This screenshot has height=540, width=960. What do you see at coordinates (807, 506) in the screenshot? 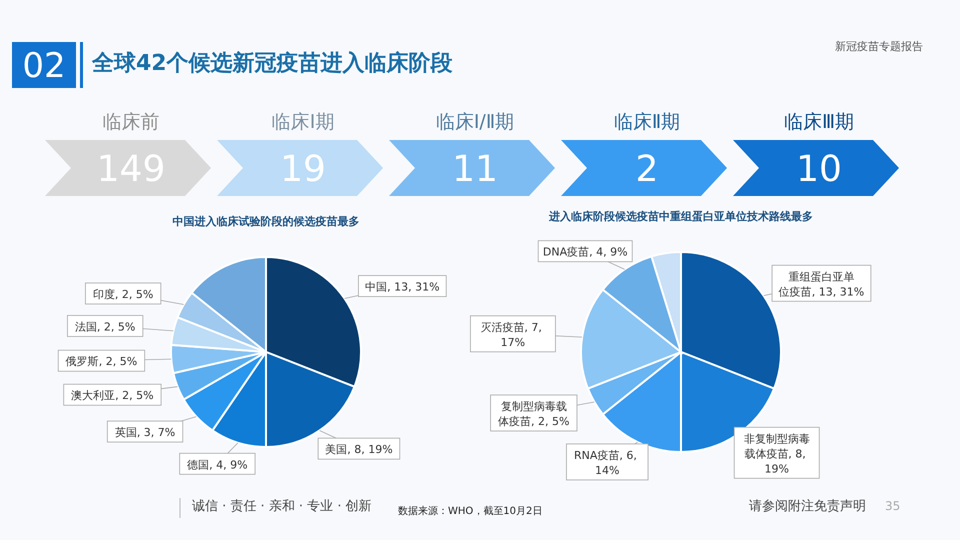
I see `text: 请参阅附注免责声明` at bounding box center [807, 506].